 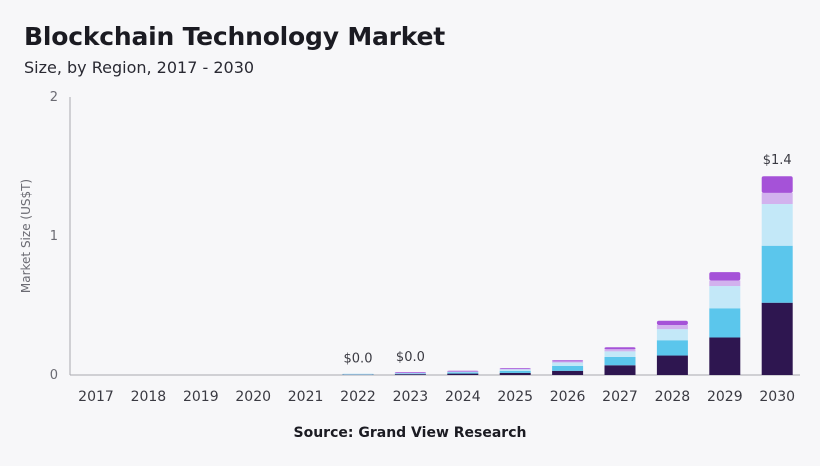 I want to click on x-tick-label: 2030, so click(x=777, y=397).